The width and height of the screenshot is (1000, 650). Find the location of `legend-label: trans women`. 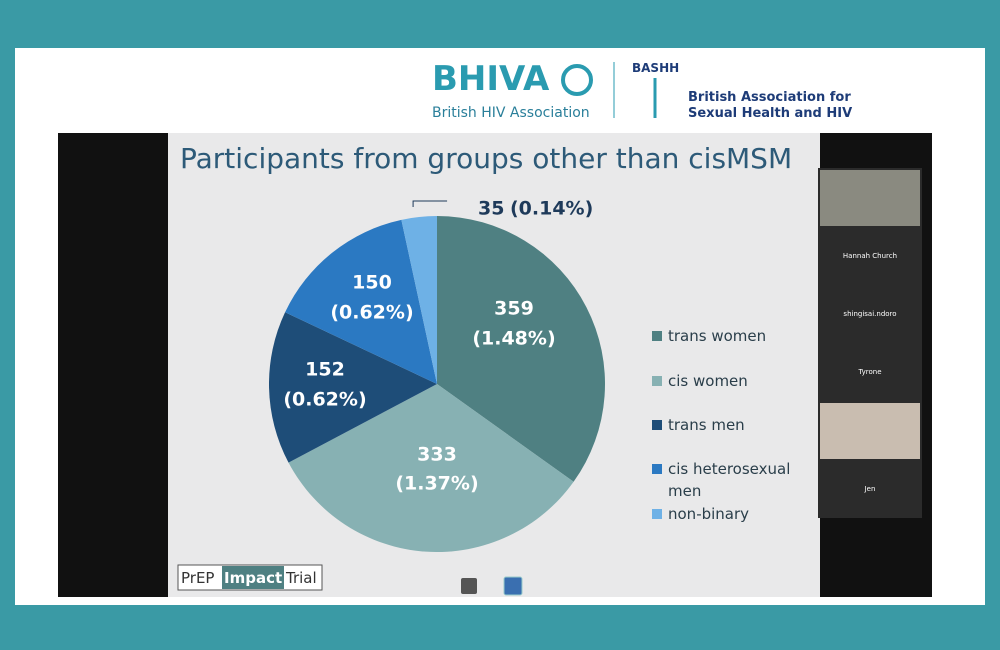

legend-label: trans women is located at coordinates (717, 336).